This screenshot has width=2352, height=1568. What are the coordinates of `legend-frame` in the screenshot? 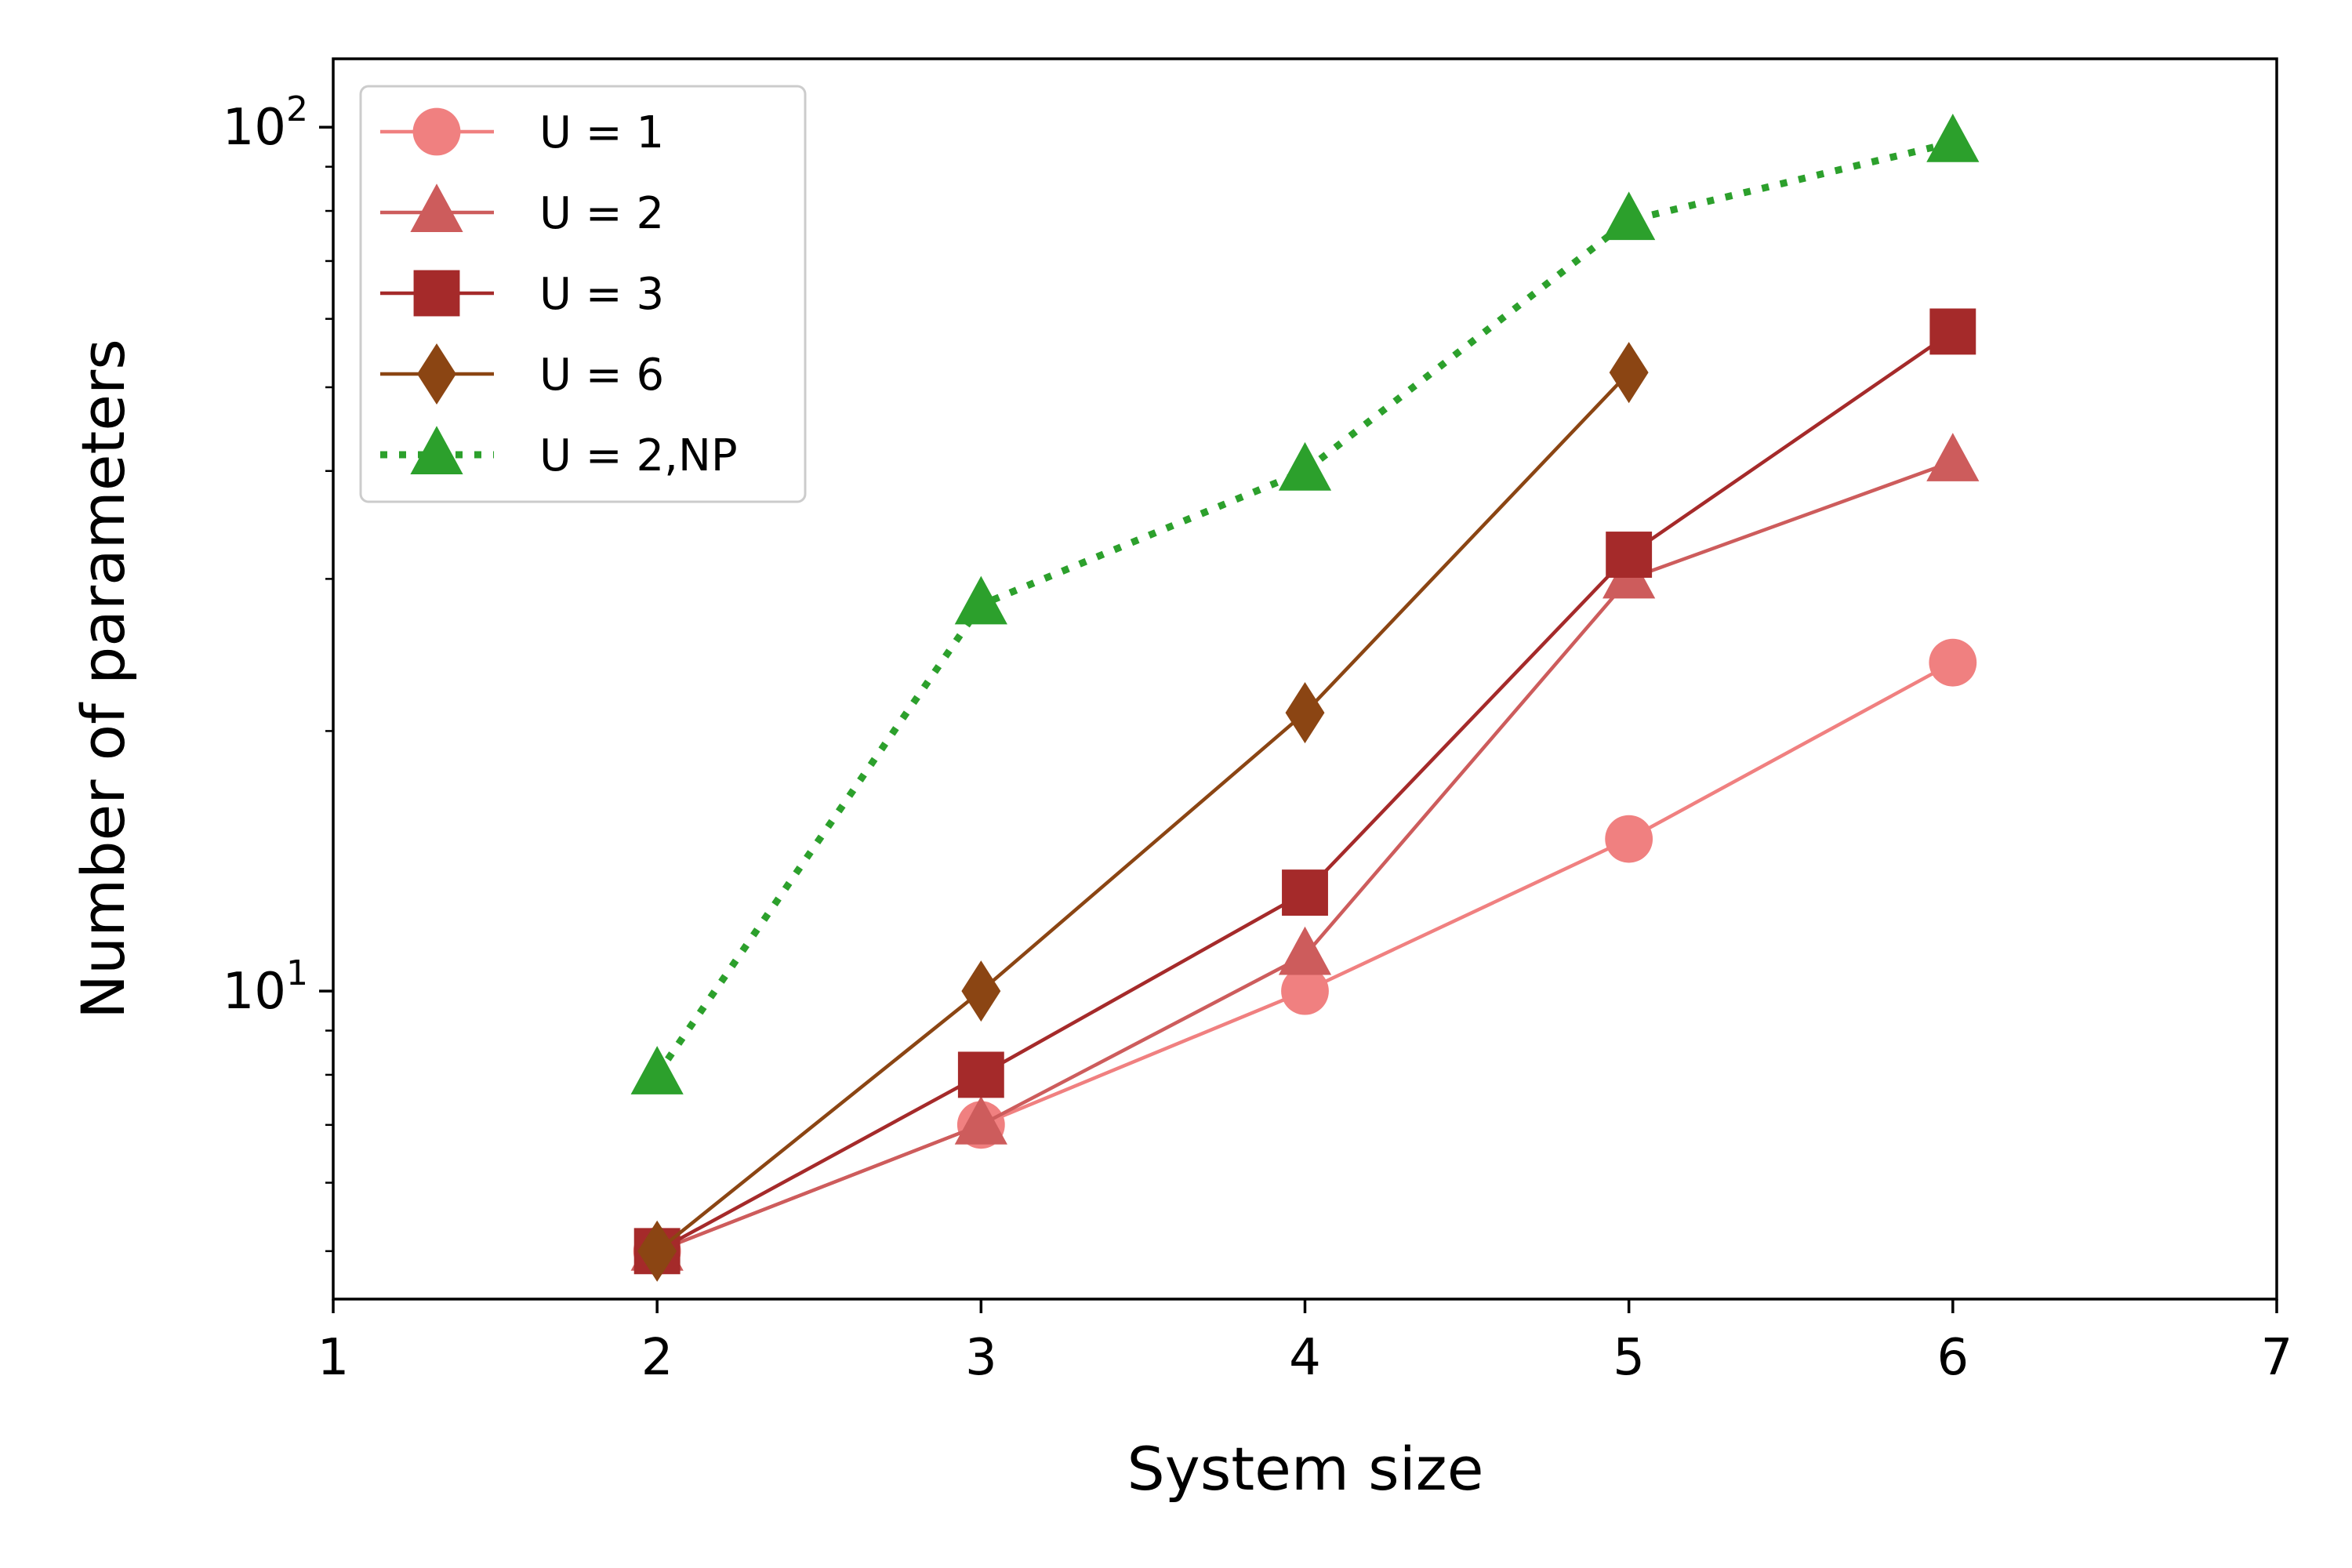 It's located at (583, 294).